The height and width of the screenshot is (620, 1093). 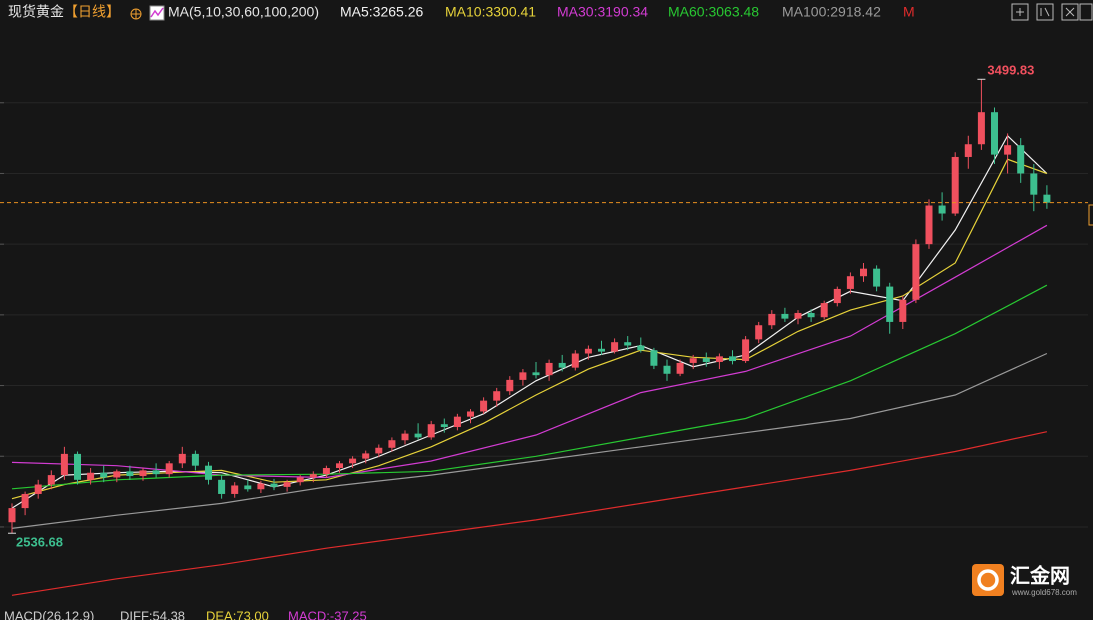 I want to click on high-label: 3499.83, so click(x=1010, y=70).